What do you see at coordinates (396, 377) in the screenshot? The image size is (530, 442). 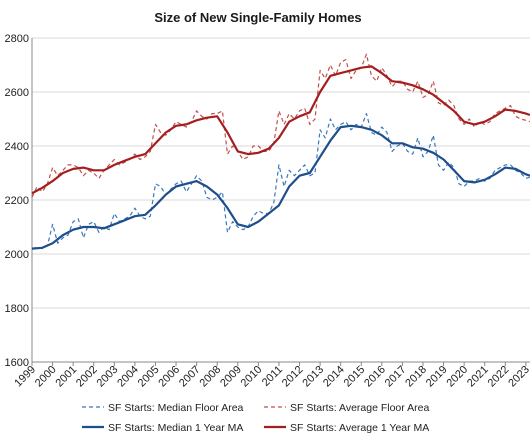 I see `x-tick-label: 2017` at bounding box center [396, 377].